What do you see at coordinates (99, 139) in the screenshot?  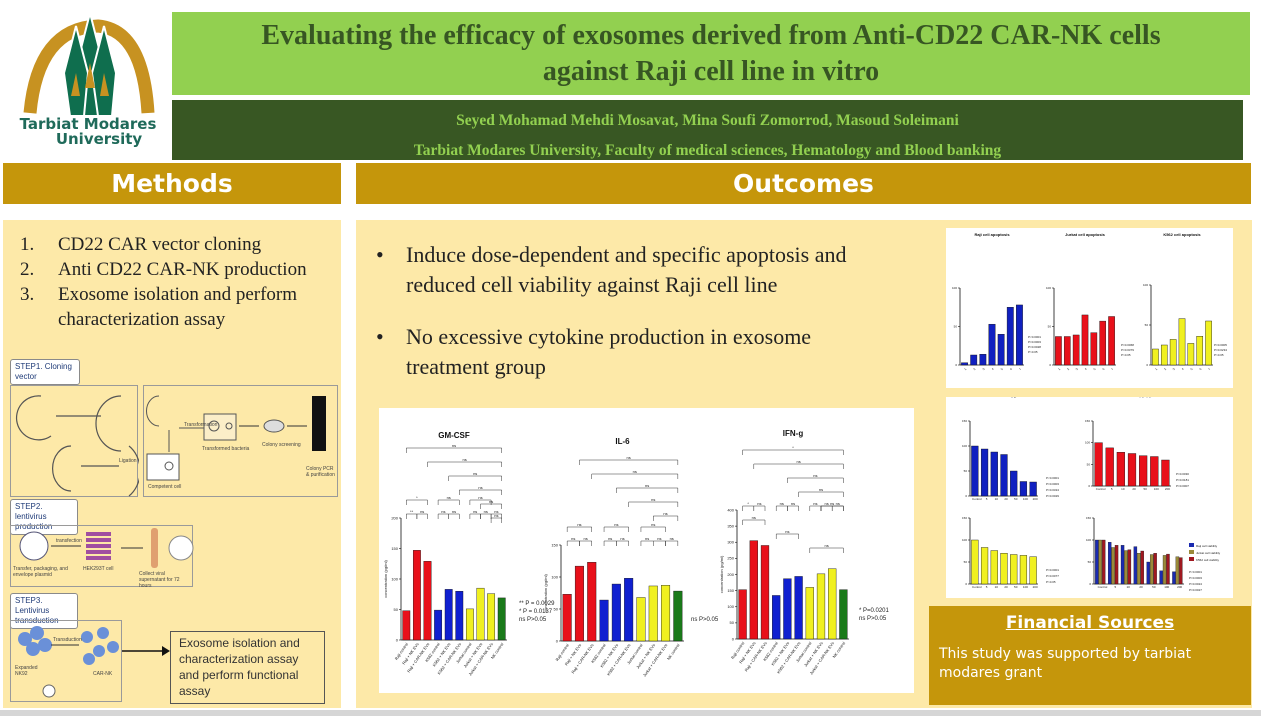 I see `logo-text-line2: University` at bounding box center [99, 139].